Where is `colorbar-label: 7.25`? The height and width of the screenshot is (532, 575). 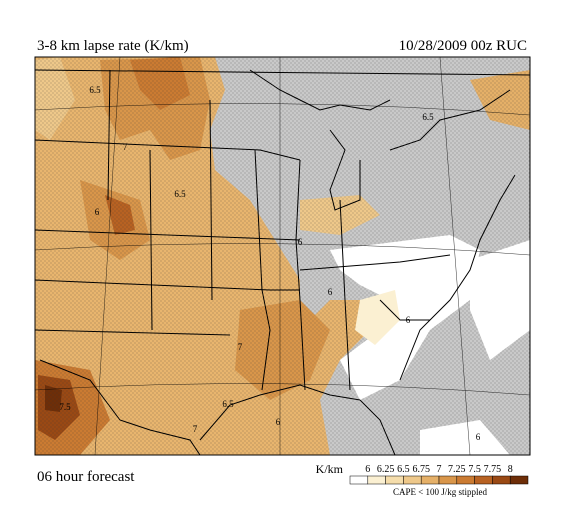
colorbar-label: 7.25 is located at coordinates (457, 469).